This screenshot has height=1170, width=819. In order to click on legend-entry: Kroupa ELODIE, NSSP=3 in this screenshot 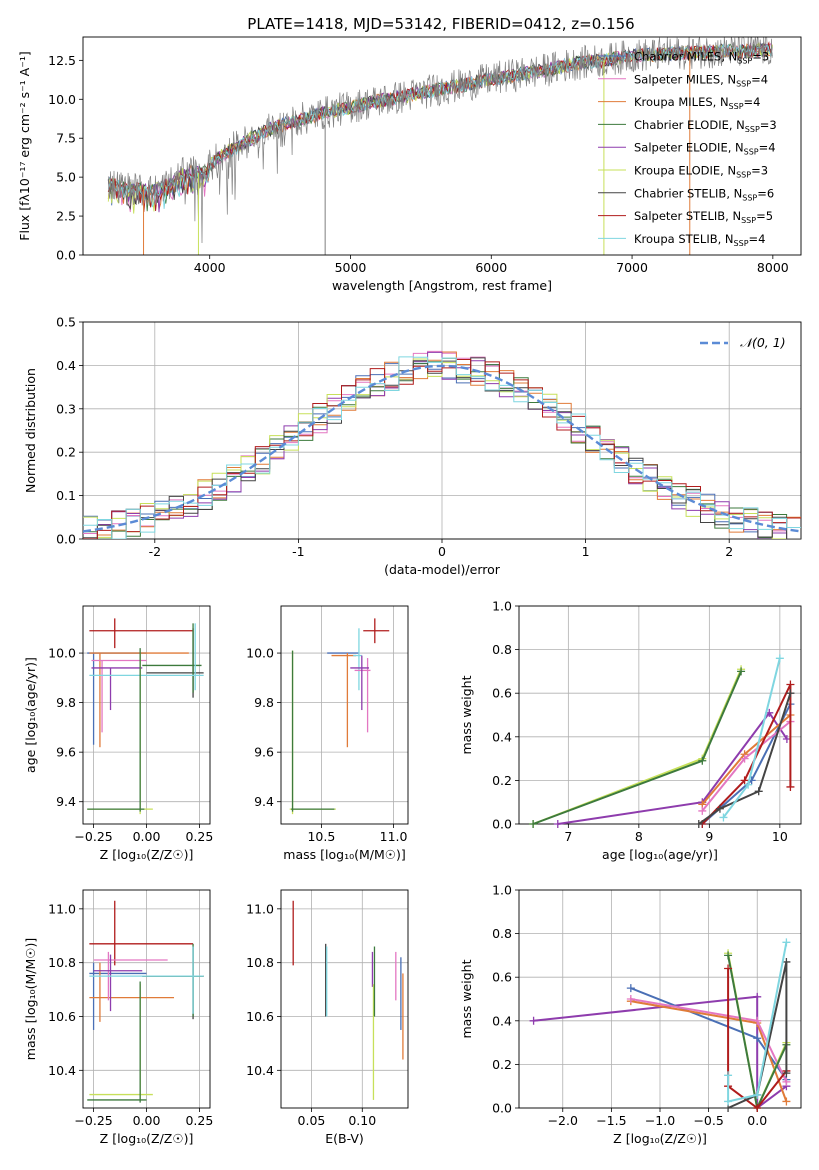, I will do `click(701, 172)`.